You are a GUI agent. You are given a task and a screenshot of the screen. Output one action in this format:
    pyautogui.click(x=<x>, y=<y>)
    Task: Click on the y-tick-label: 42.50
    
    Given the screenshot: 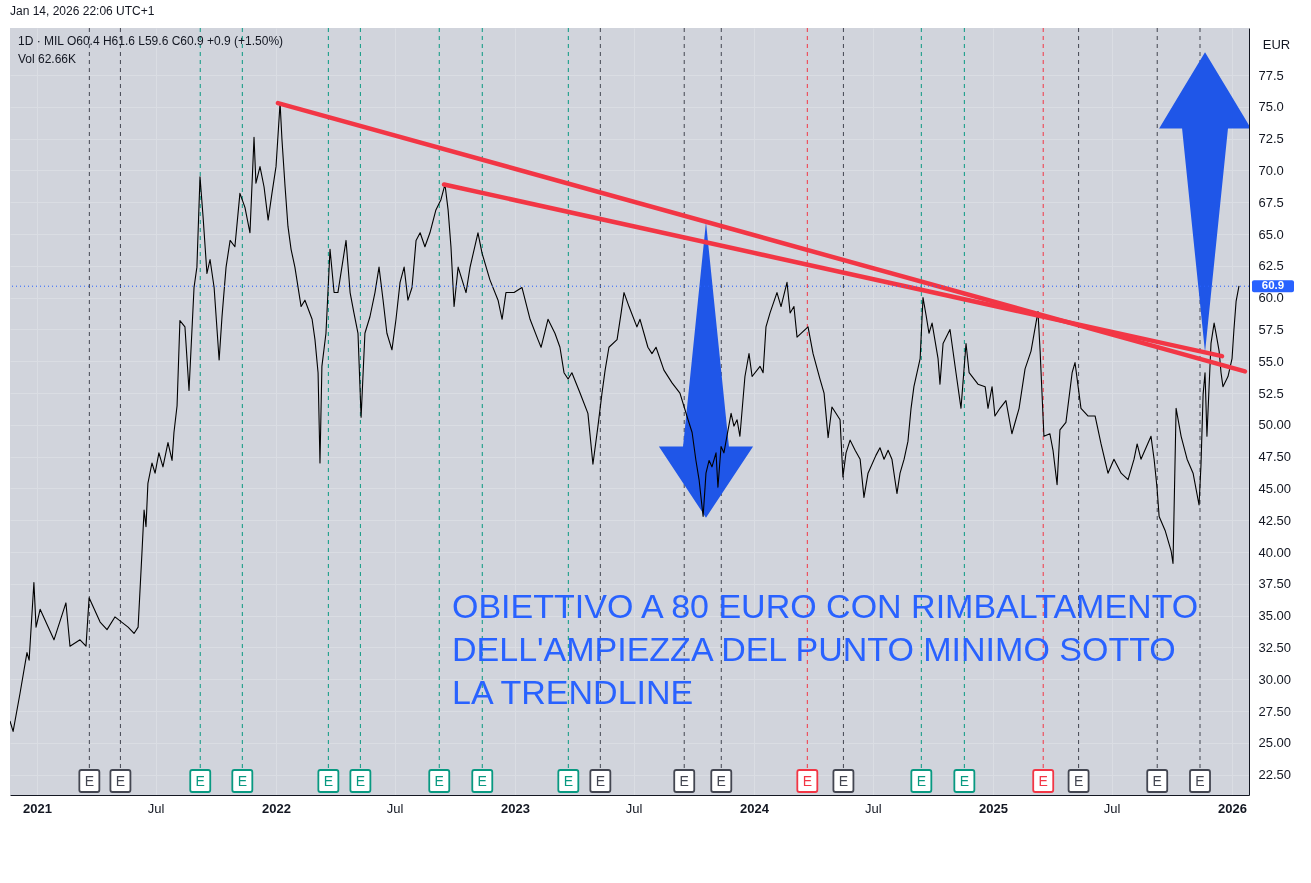 What is the action you would take?
    pyautogui.click(x=1275, y=520)
    